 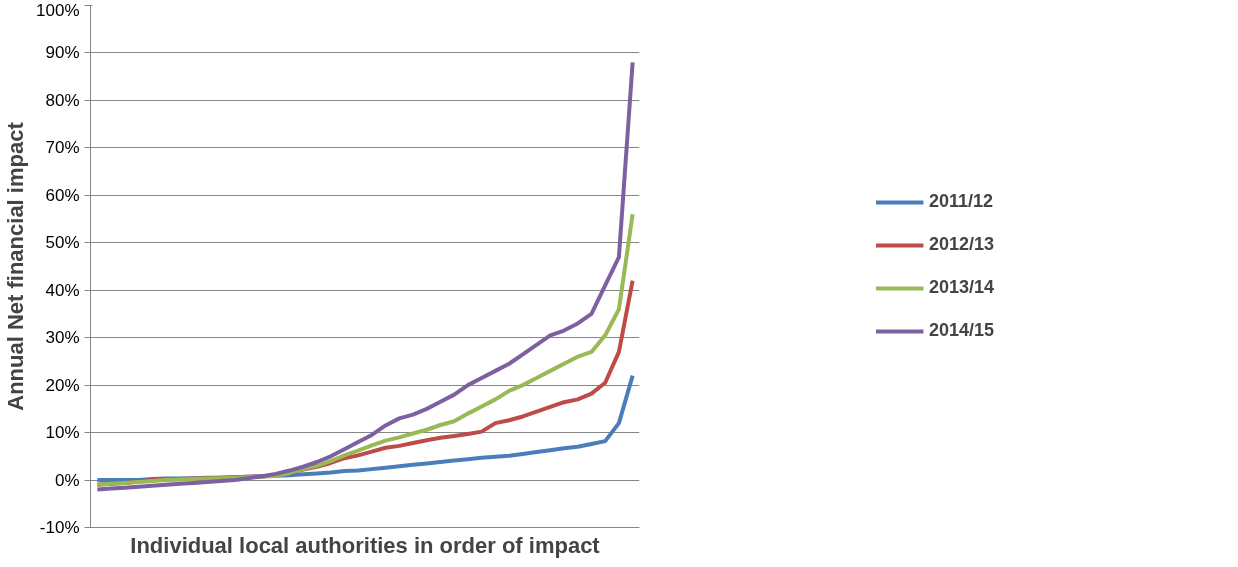 I want to click on y-tick-label: 60%, so click(x=62, y=195).